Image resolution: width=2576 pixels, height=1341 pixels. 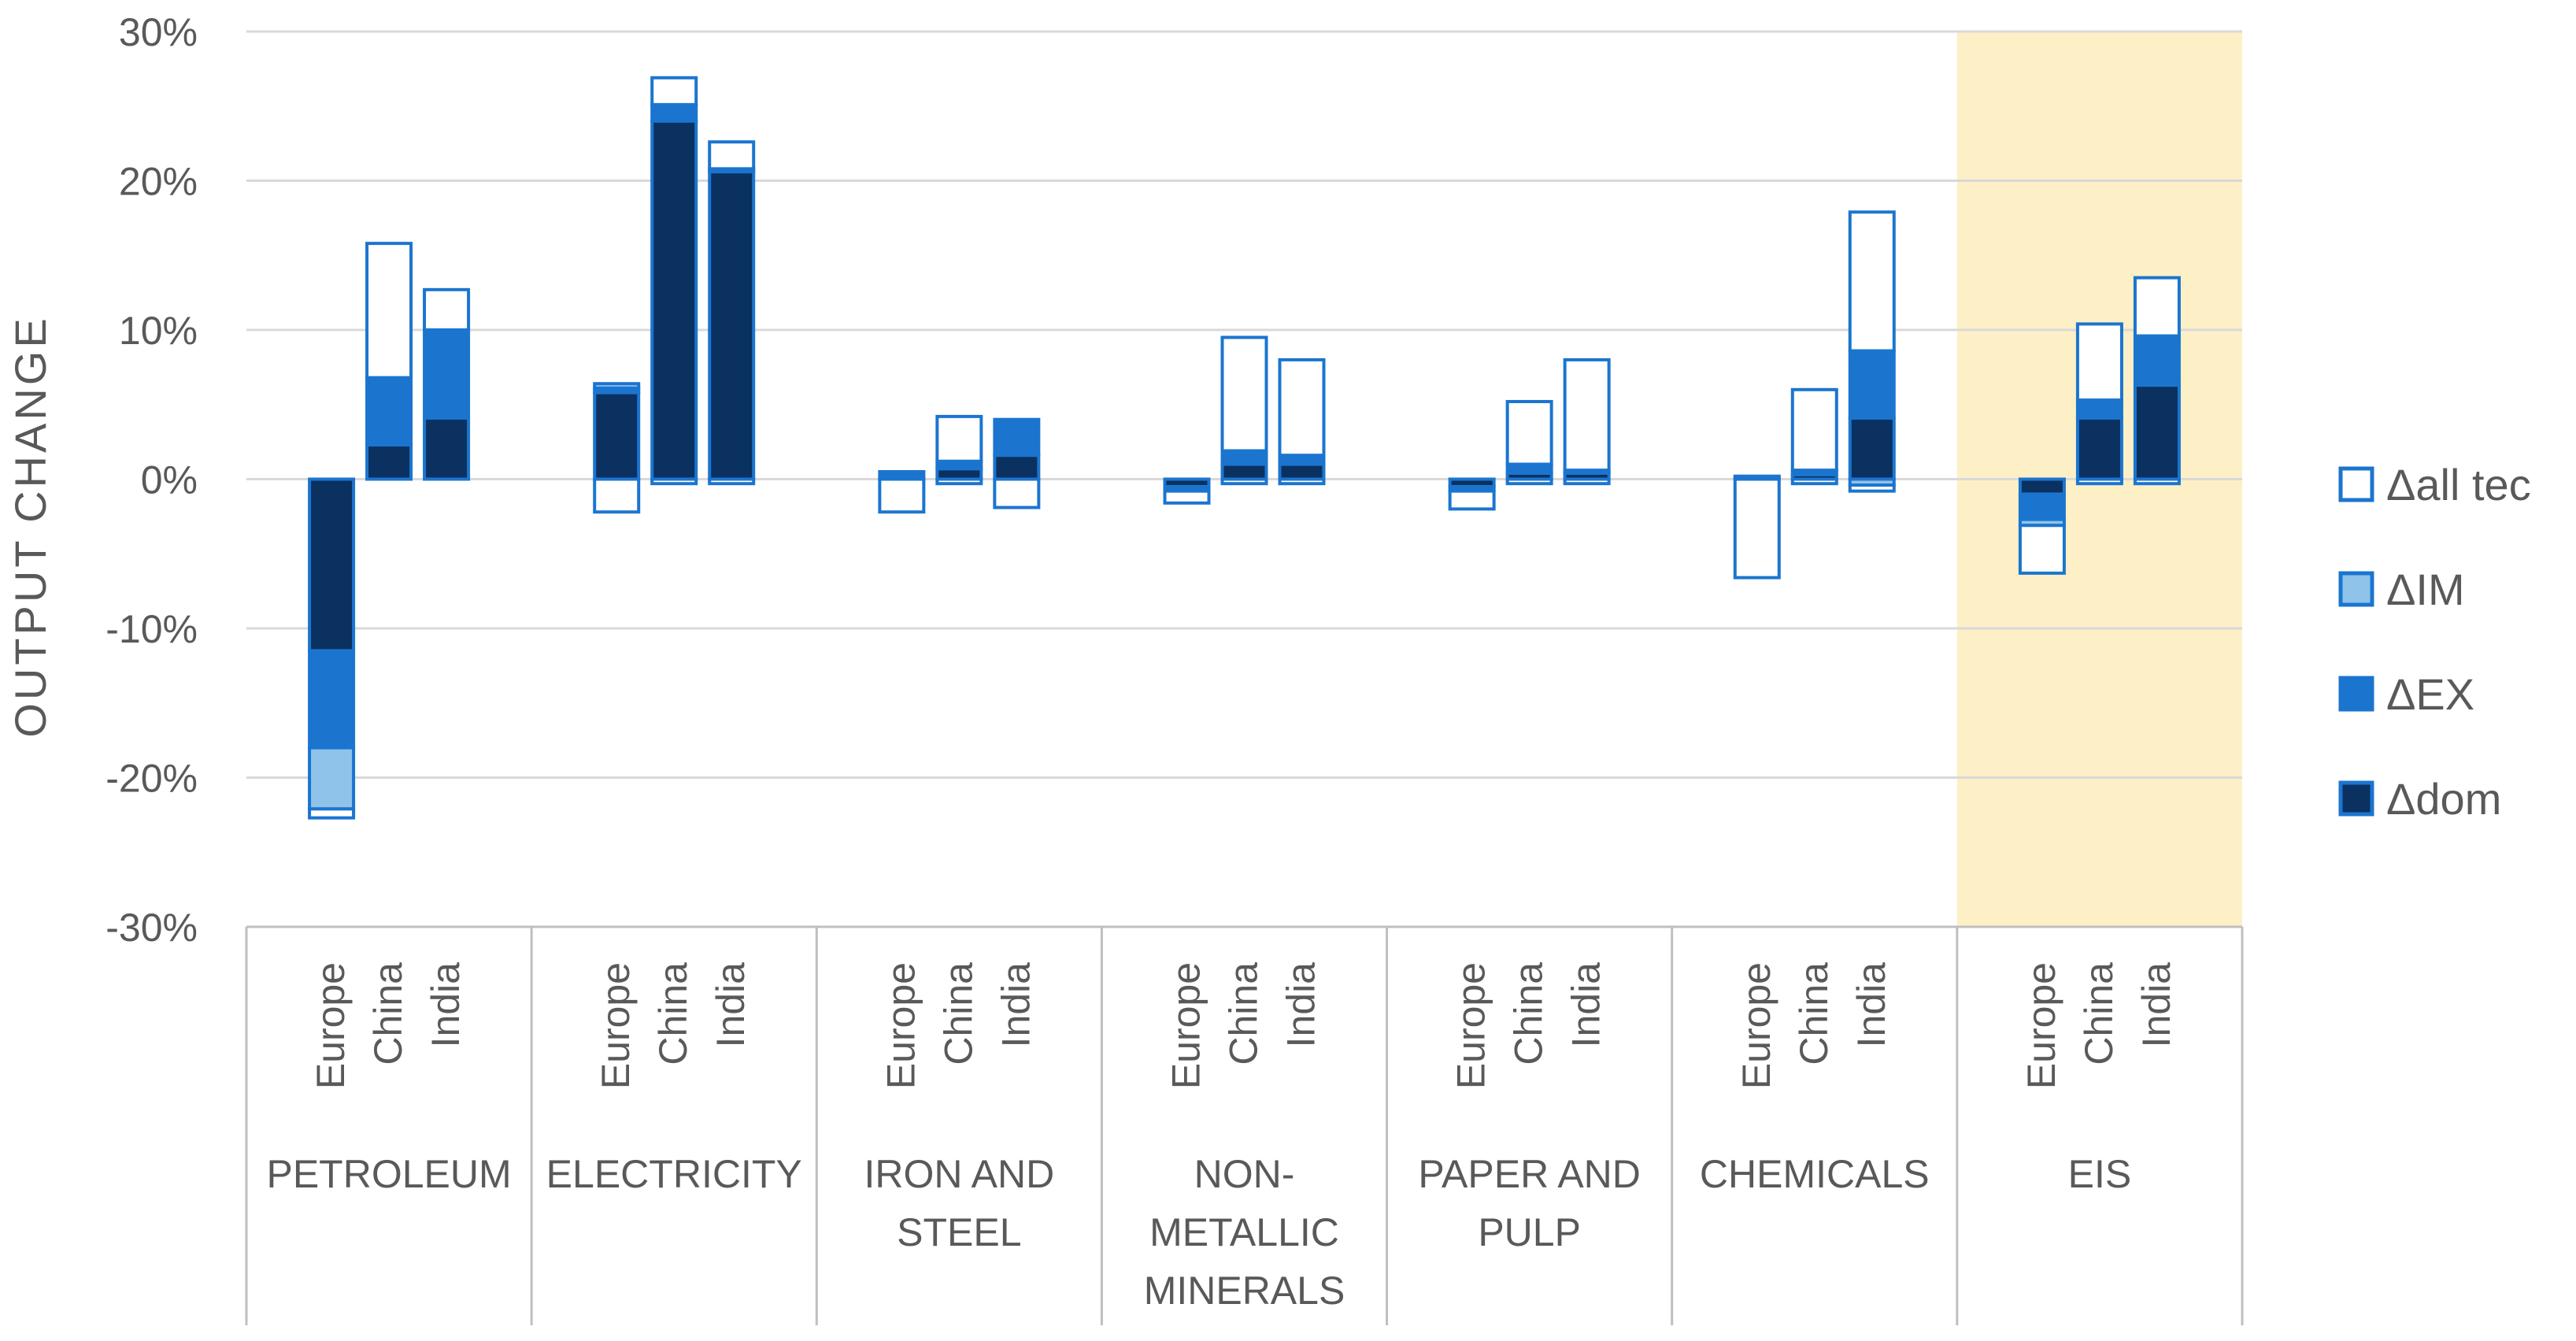 What do you see at coordinates (2425, 589) in the screenshot?
I see `legend-label: ΔIM` at bounding box center [2425, 589].